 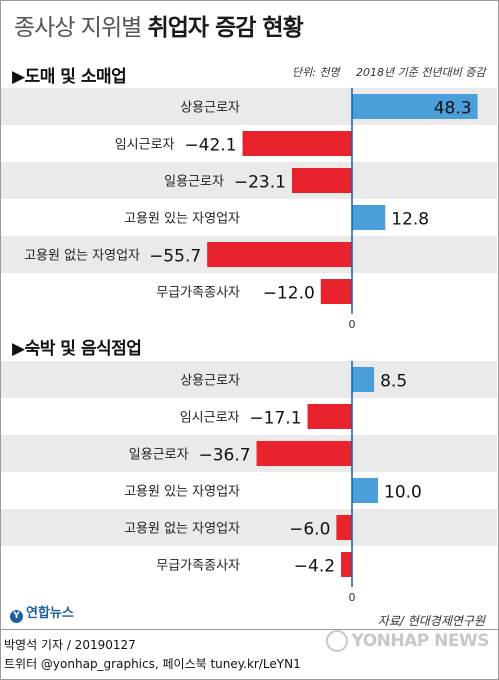 I want to click on value-label: −4.2, so click(x=314, y=567).